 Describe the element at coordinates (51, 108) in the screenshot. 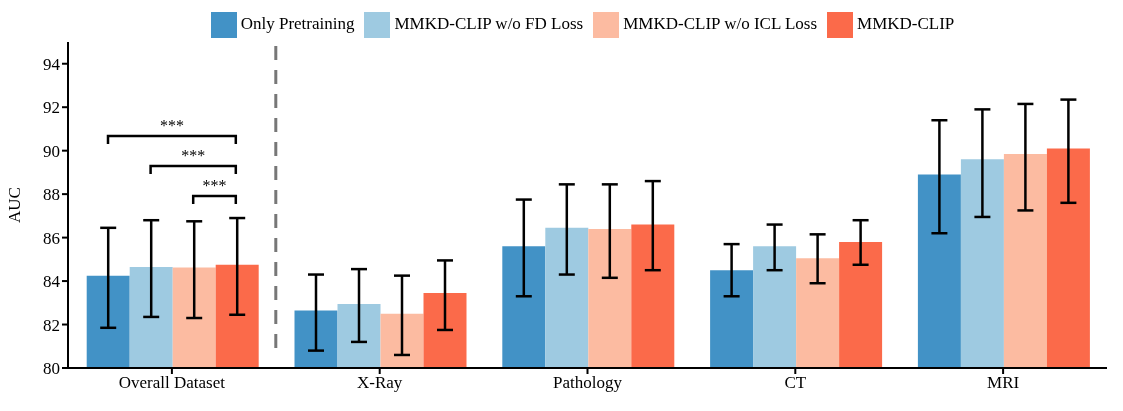

I see `y-tick-label: 92` at that location.